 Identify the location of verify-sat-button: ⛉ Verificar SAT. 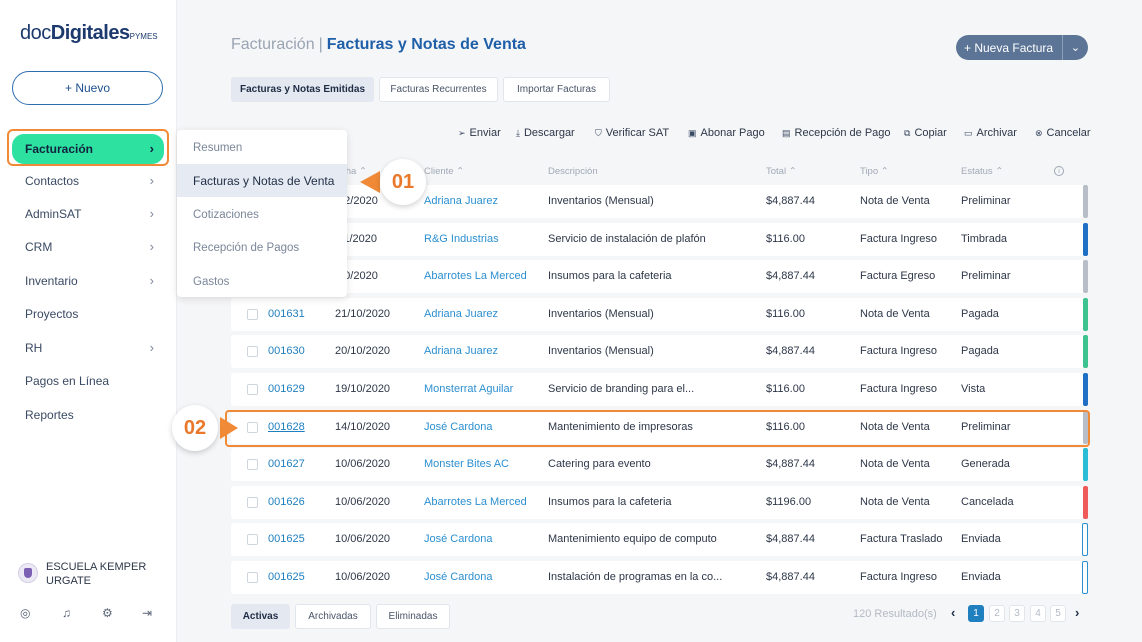
(632, 133).